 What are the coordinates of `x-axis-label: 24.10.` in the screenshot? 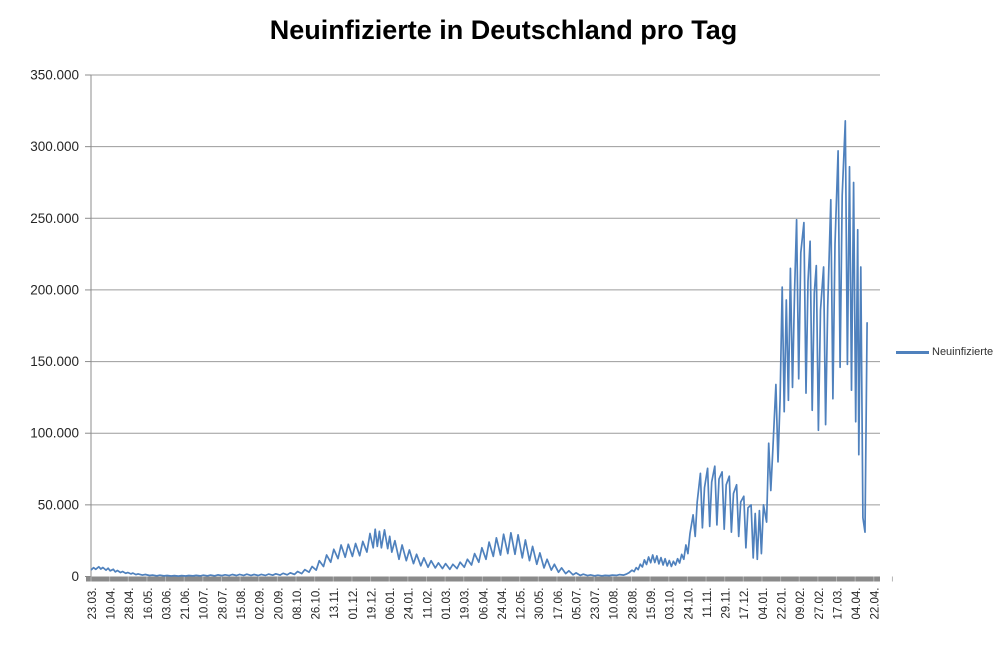 It's located at (689, 604).